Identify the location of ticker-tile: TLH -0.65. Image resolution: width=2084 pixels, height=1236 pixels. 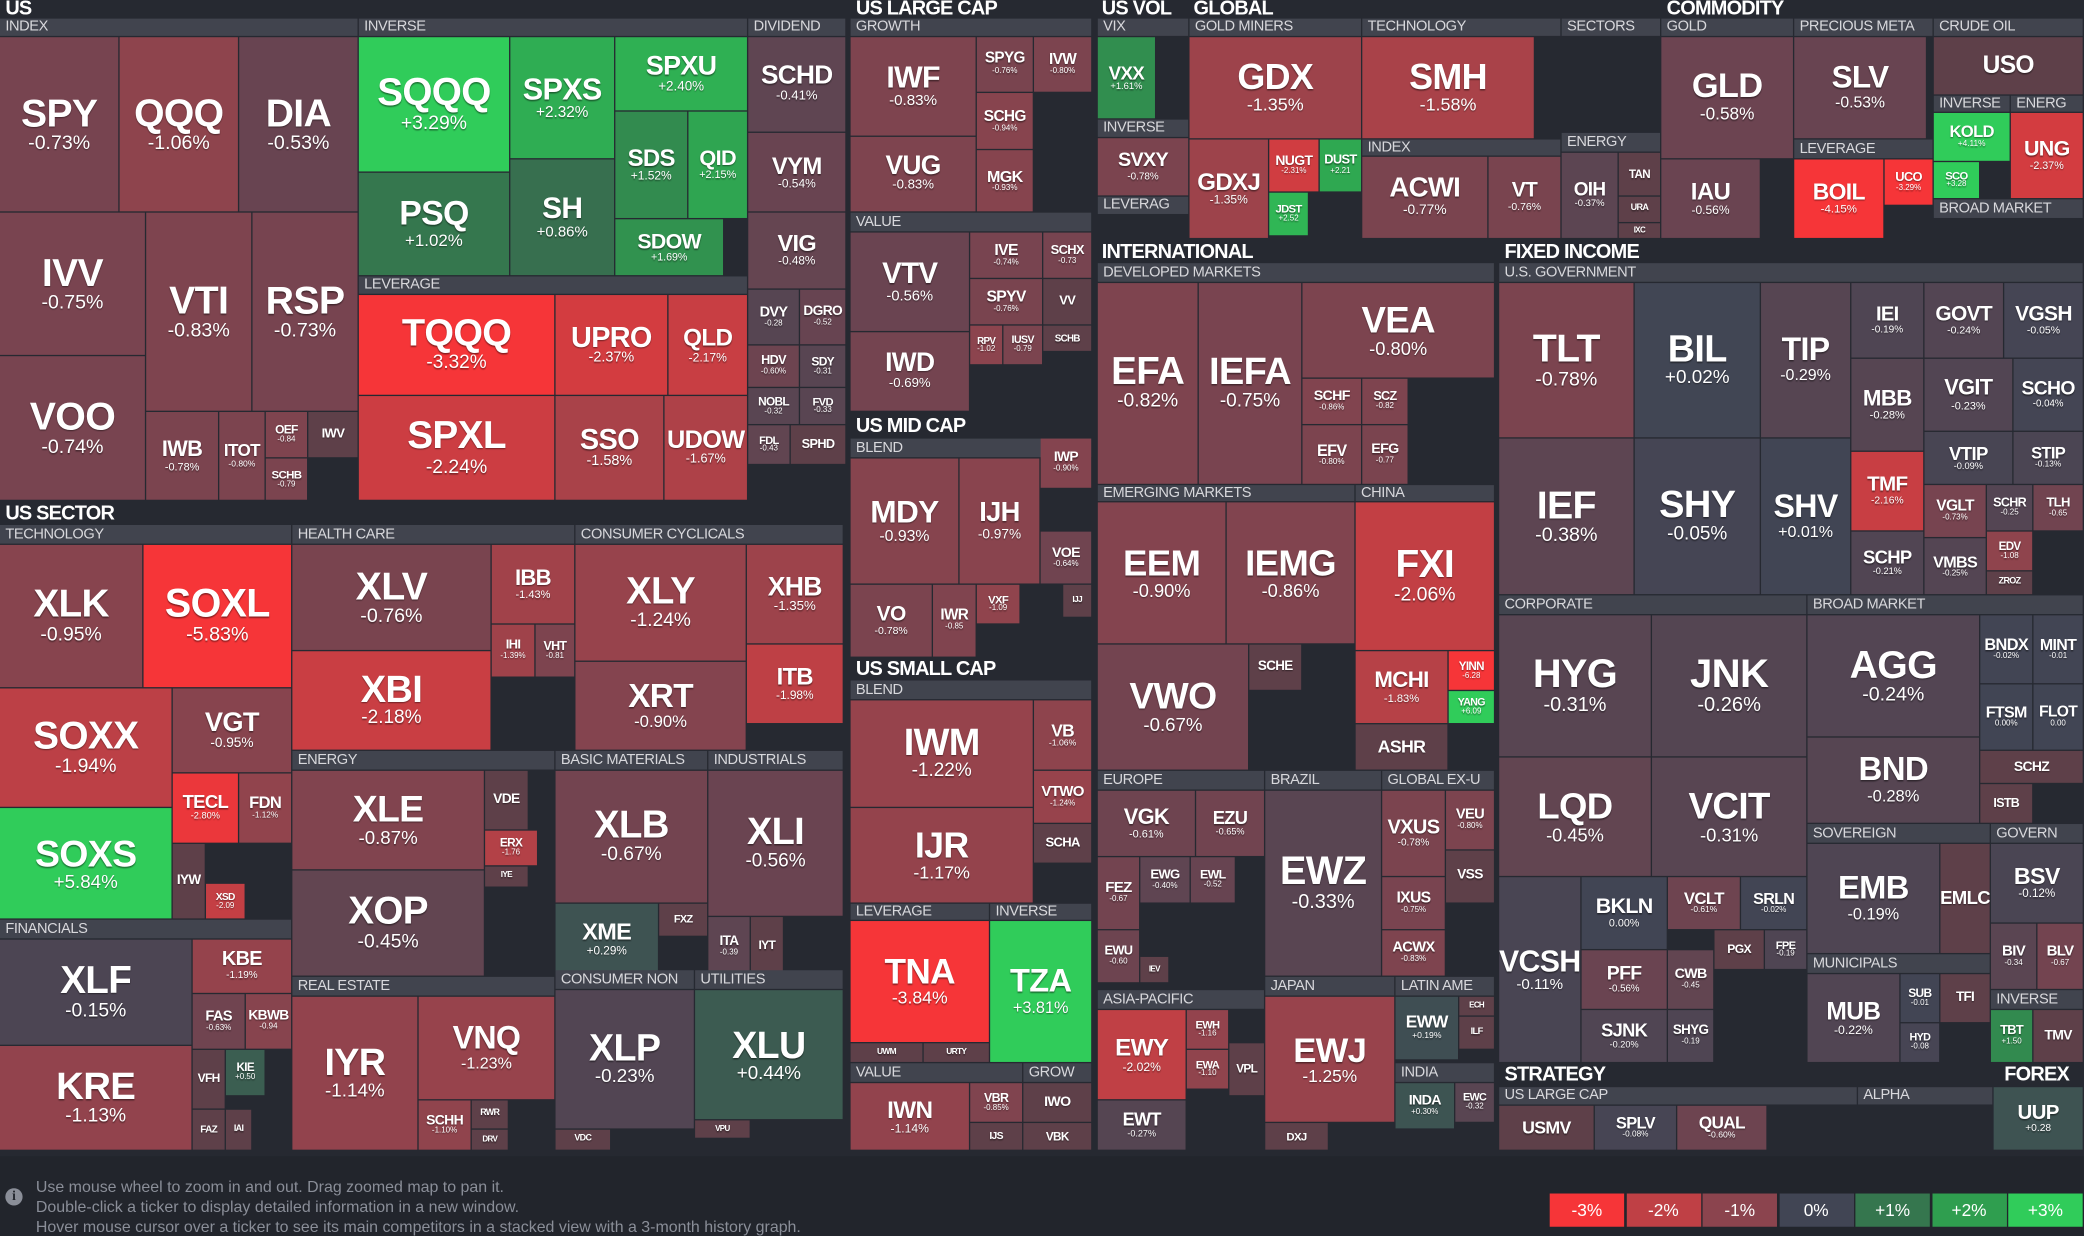
(2058, 508).